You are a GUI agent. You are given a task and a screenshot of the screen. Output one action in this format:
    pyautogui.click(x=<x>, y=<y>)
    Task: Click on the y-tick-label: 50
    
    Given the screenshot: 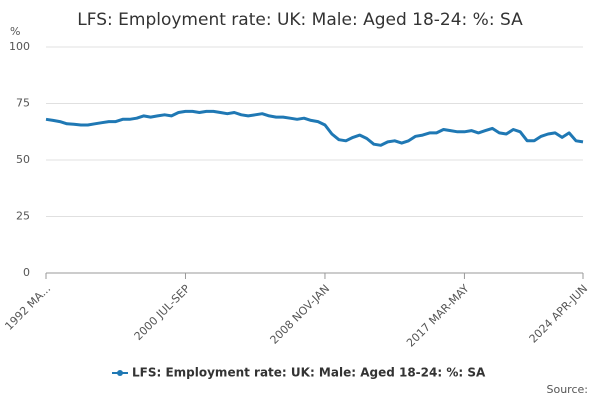 What is the action you would take?
    pyautogui.click(x=23, y=159)
    